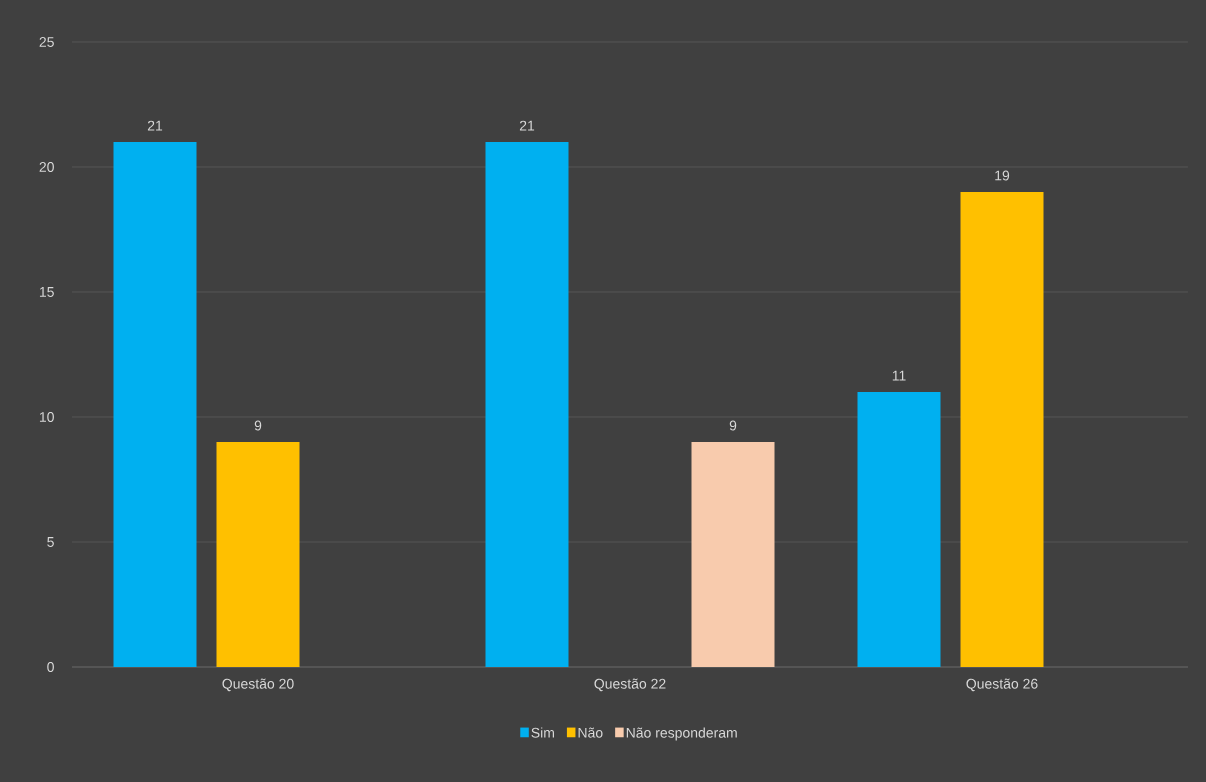  What do you see at coordinates (899, 375) in the screenshot?
I see `data-label: 11` at bounding box center [899, 375].